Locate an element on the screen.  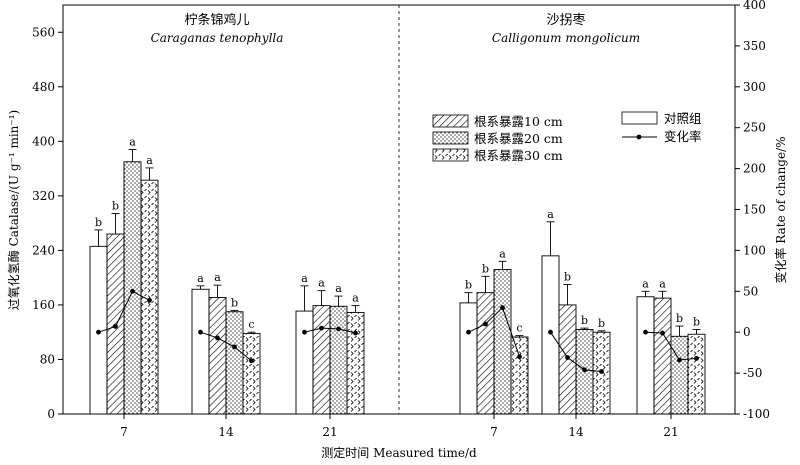
legend-item-rate: 变化率 is located at coordinates (662, 136).